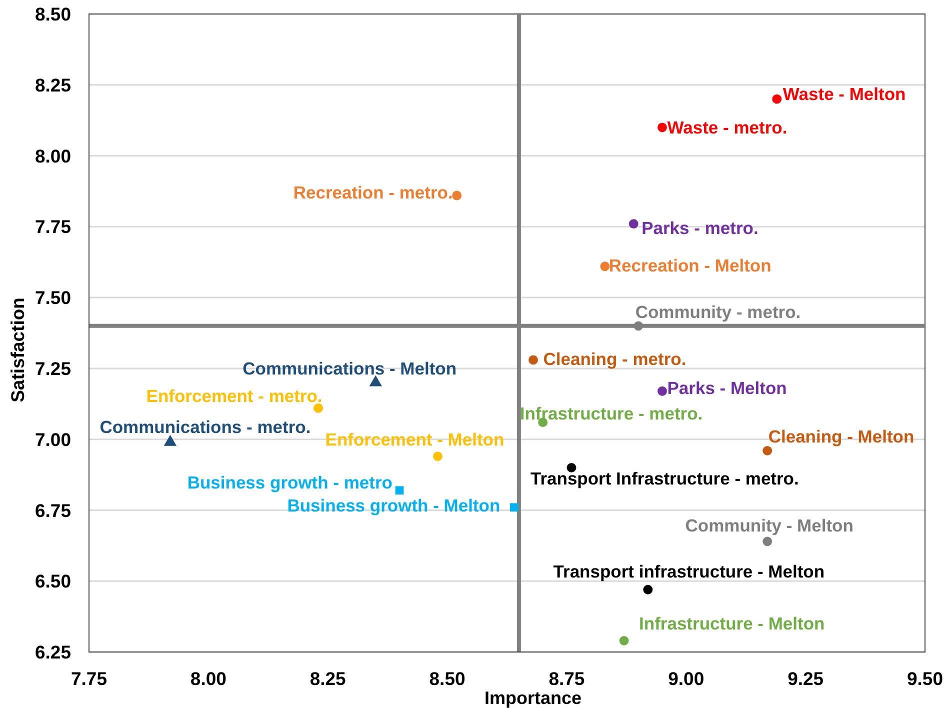 This screenshot has height=710, width=947. I want to click on series-label: Enforcement - Melton, so click(414, 439).